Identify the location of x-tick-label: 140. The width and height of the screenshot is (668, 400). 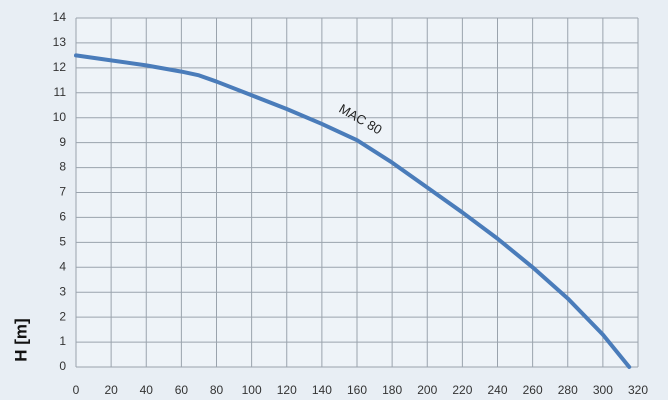
(322, 390).